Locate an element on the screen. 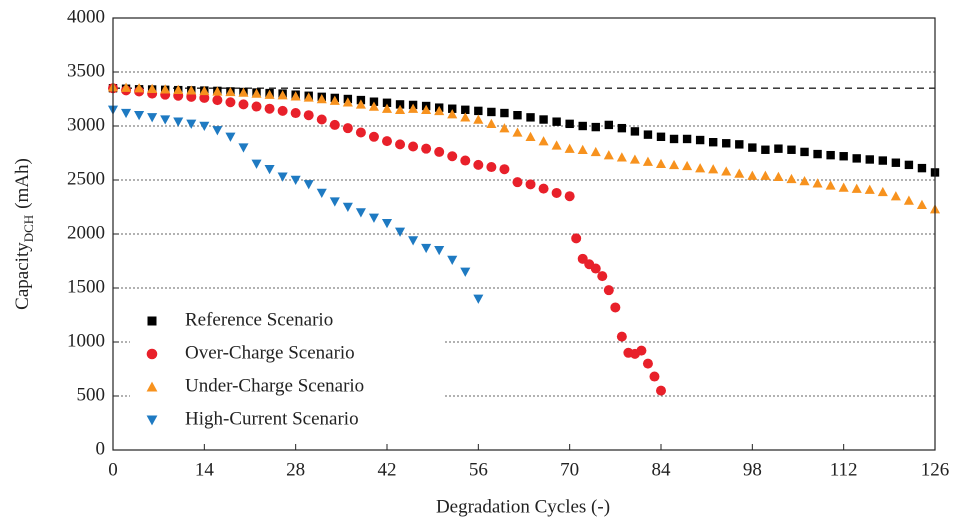  x-tick-label: 56 is located at coordinates (478, 469).